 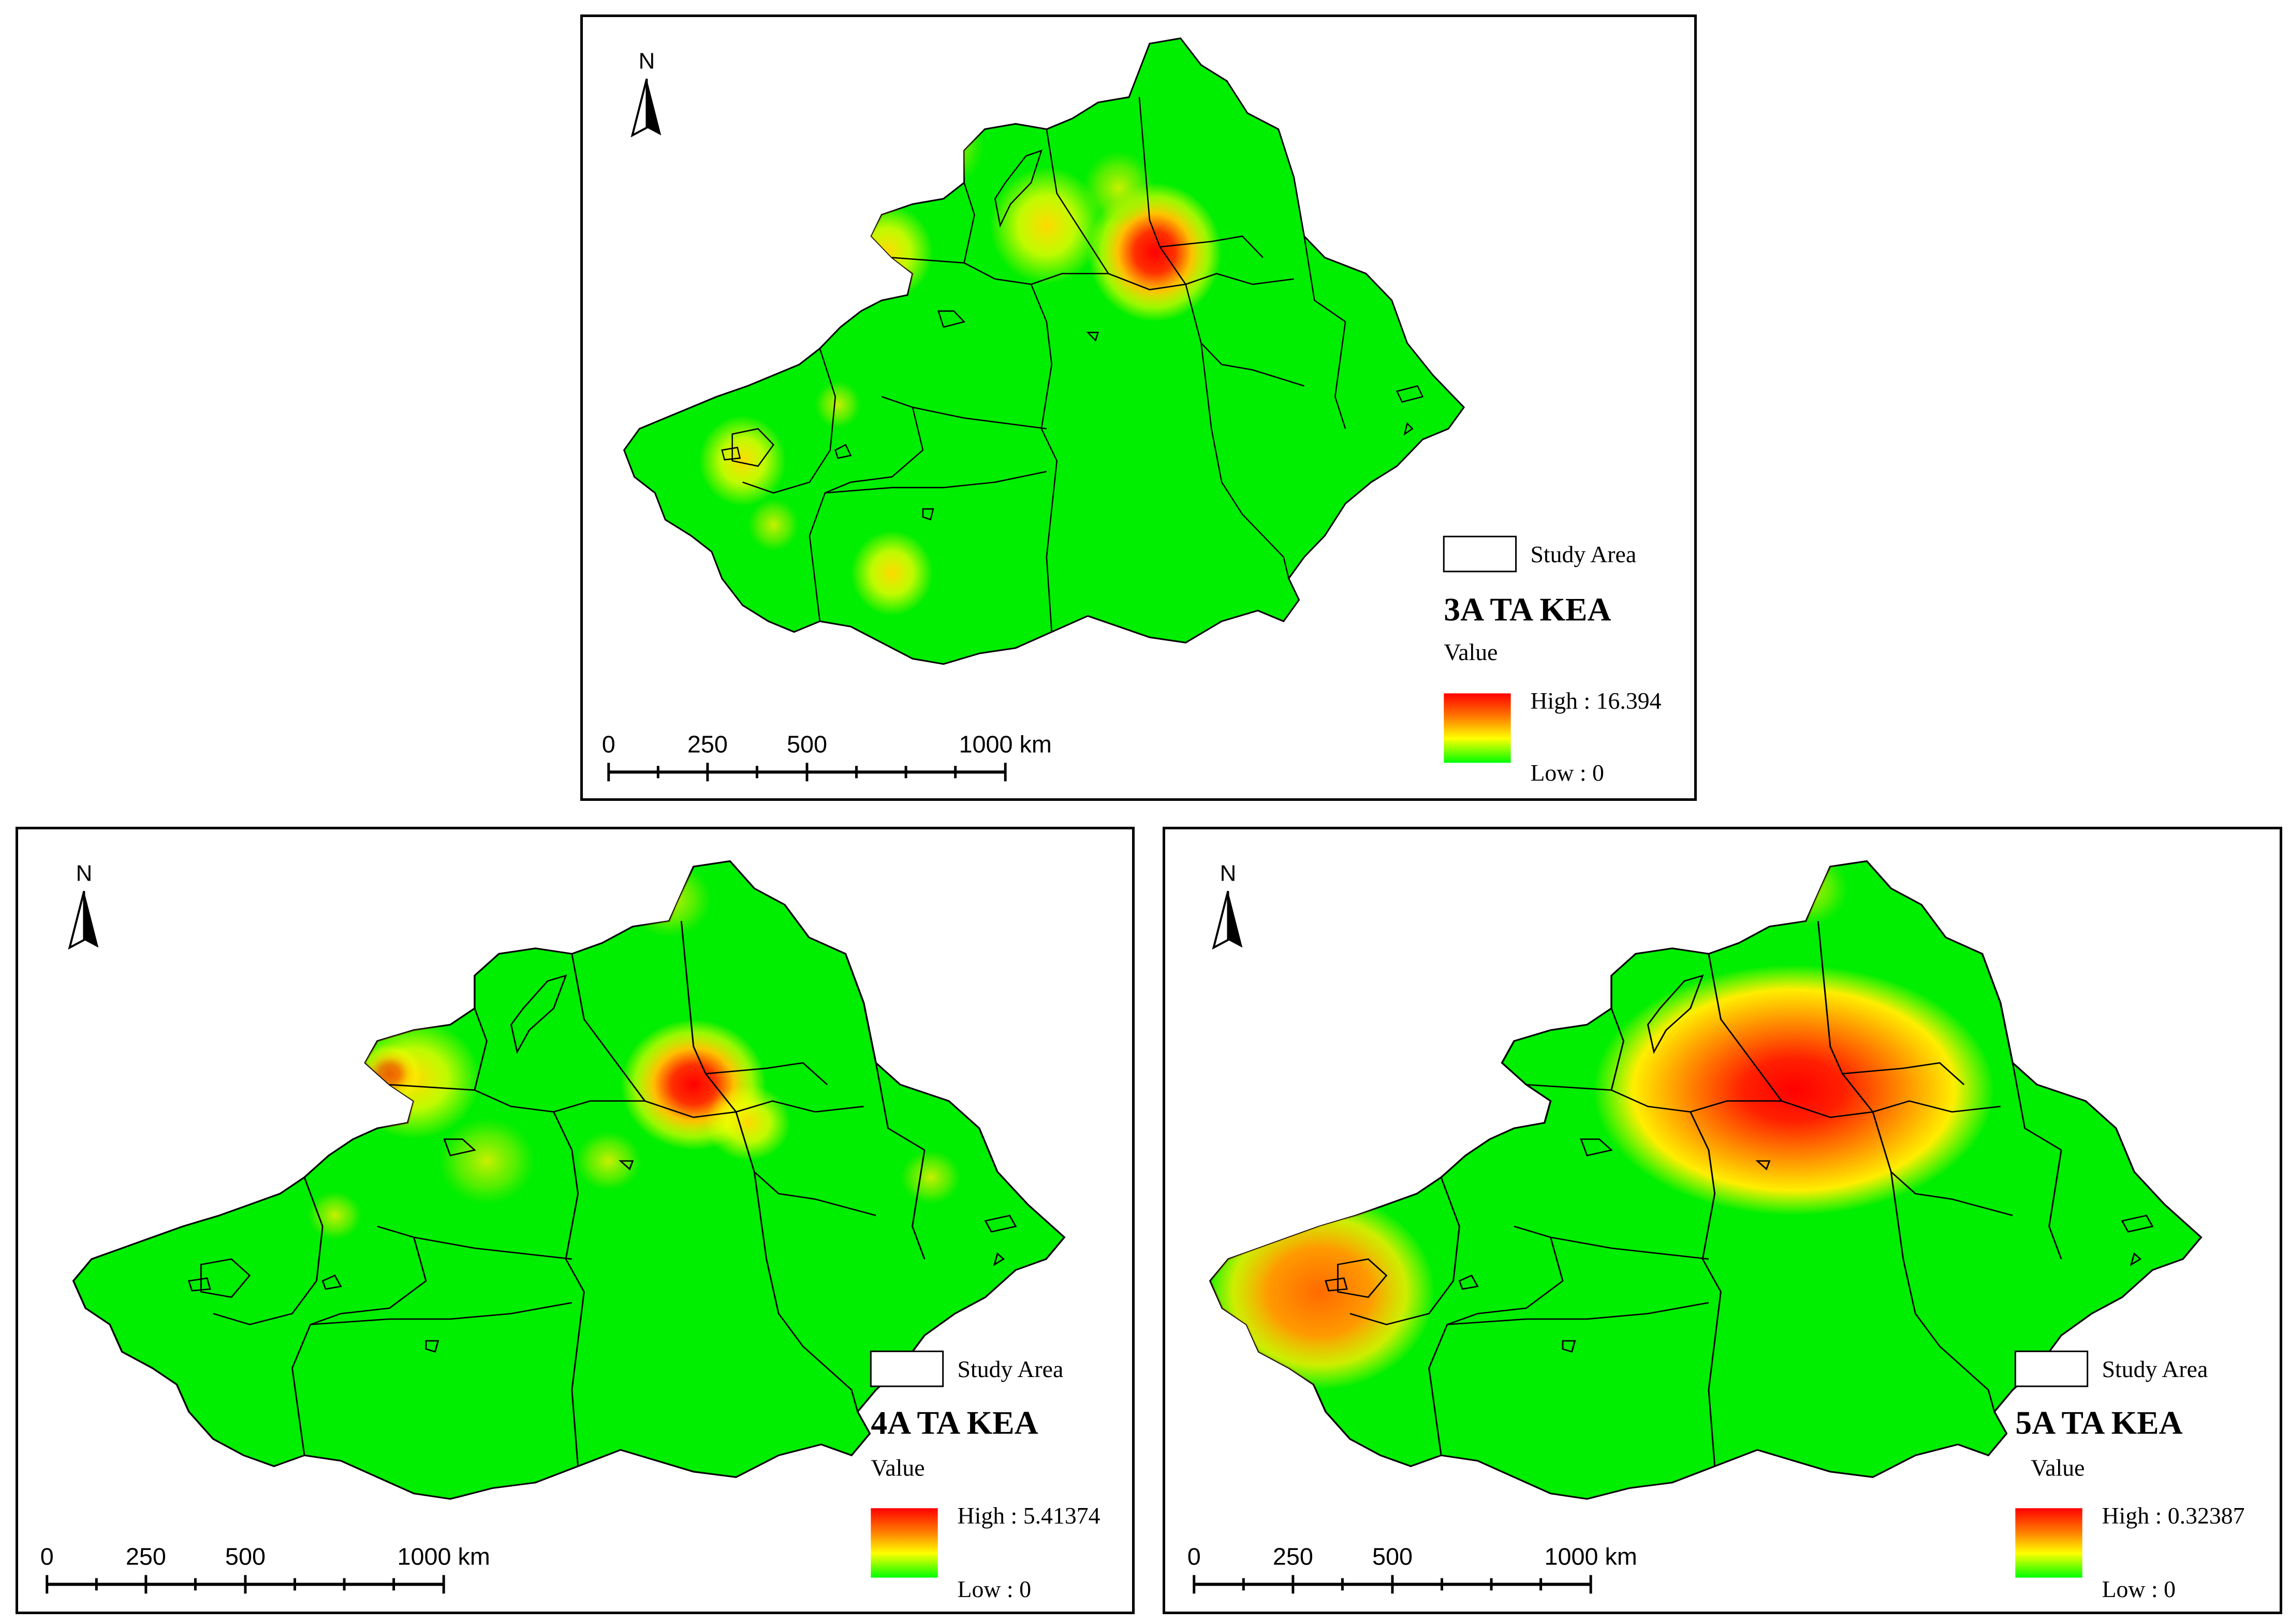 I want to click on study-region-fill, so click(x=1044, y=351).